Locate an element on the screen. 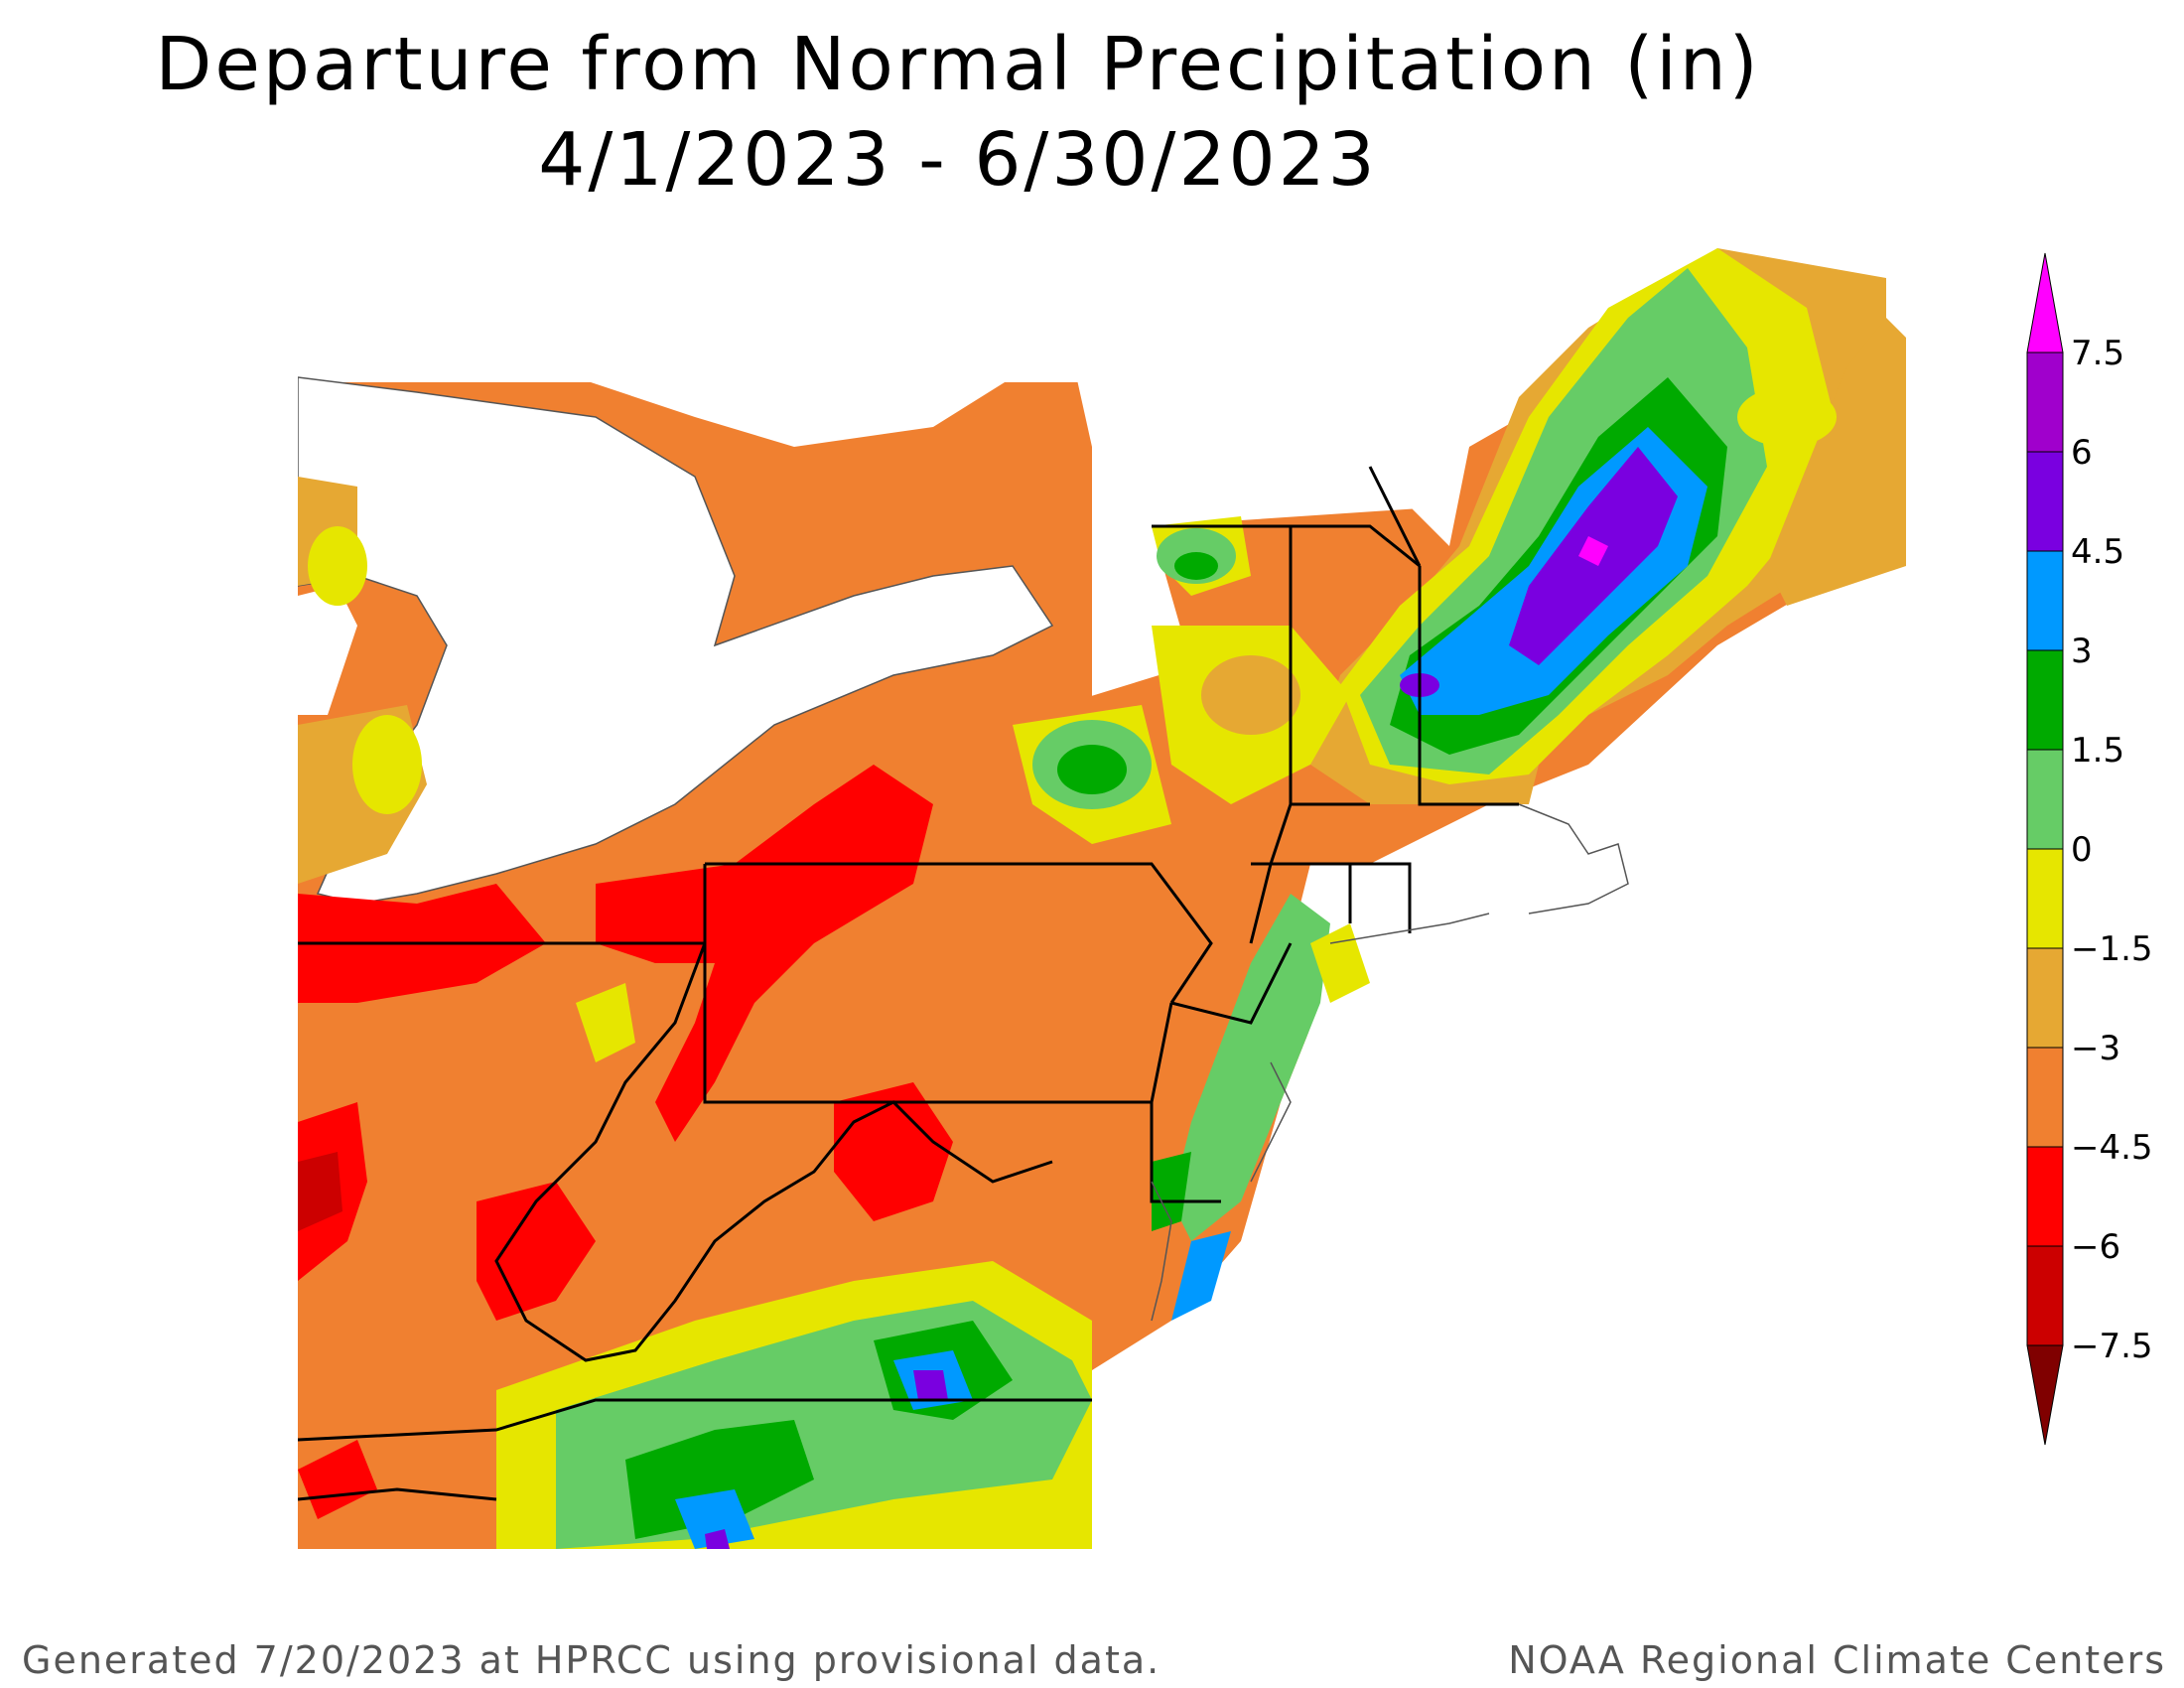 This screenshot has width=2184, height=1688. source-credit: NOAA Regional Climate Centers is located at coordinates (1837, 1660).